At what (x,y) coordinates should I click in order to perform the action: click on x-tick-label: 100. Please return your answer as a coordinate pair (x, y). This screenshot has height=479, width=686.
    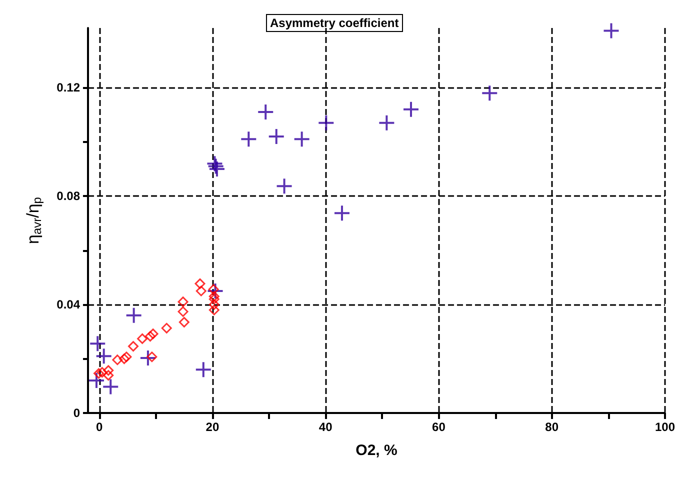
    Looking at the image, I should click on (665, 427).